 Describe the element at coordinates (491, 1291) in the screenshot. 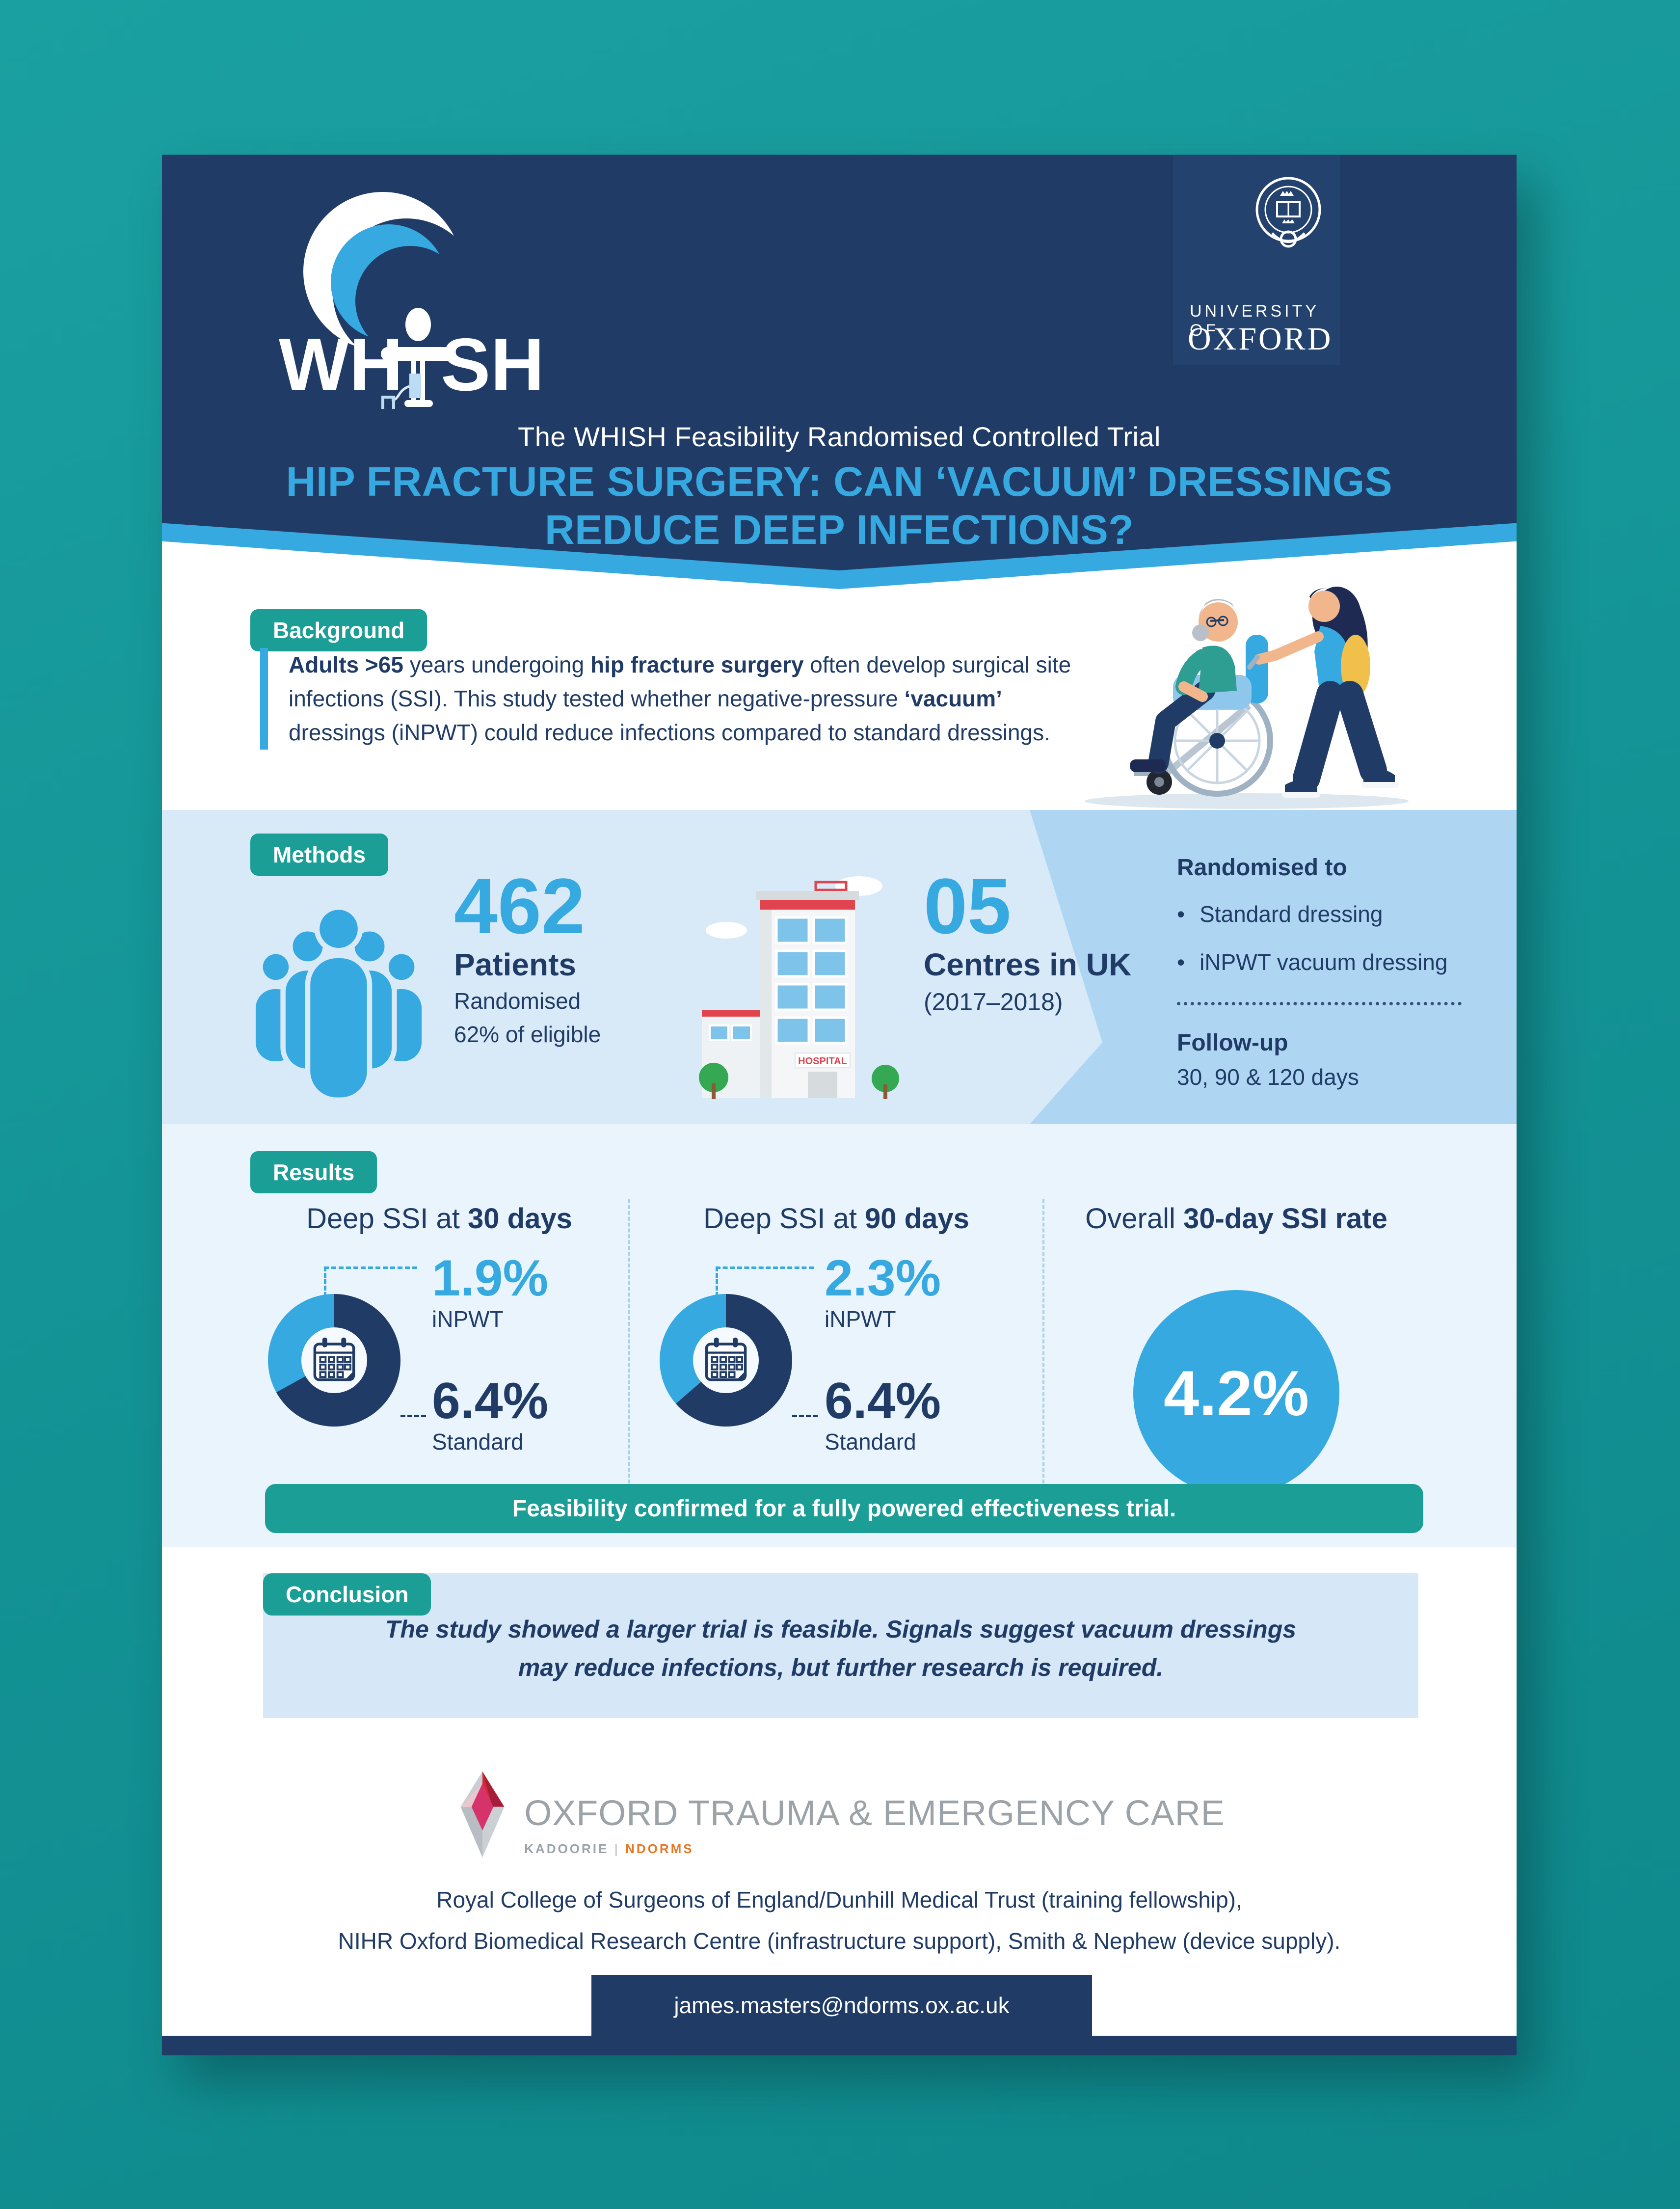

I see `inpwt-result-30: 1.9% iNPWT` at that location.